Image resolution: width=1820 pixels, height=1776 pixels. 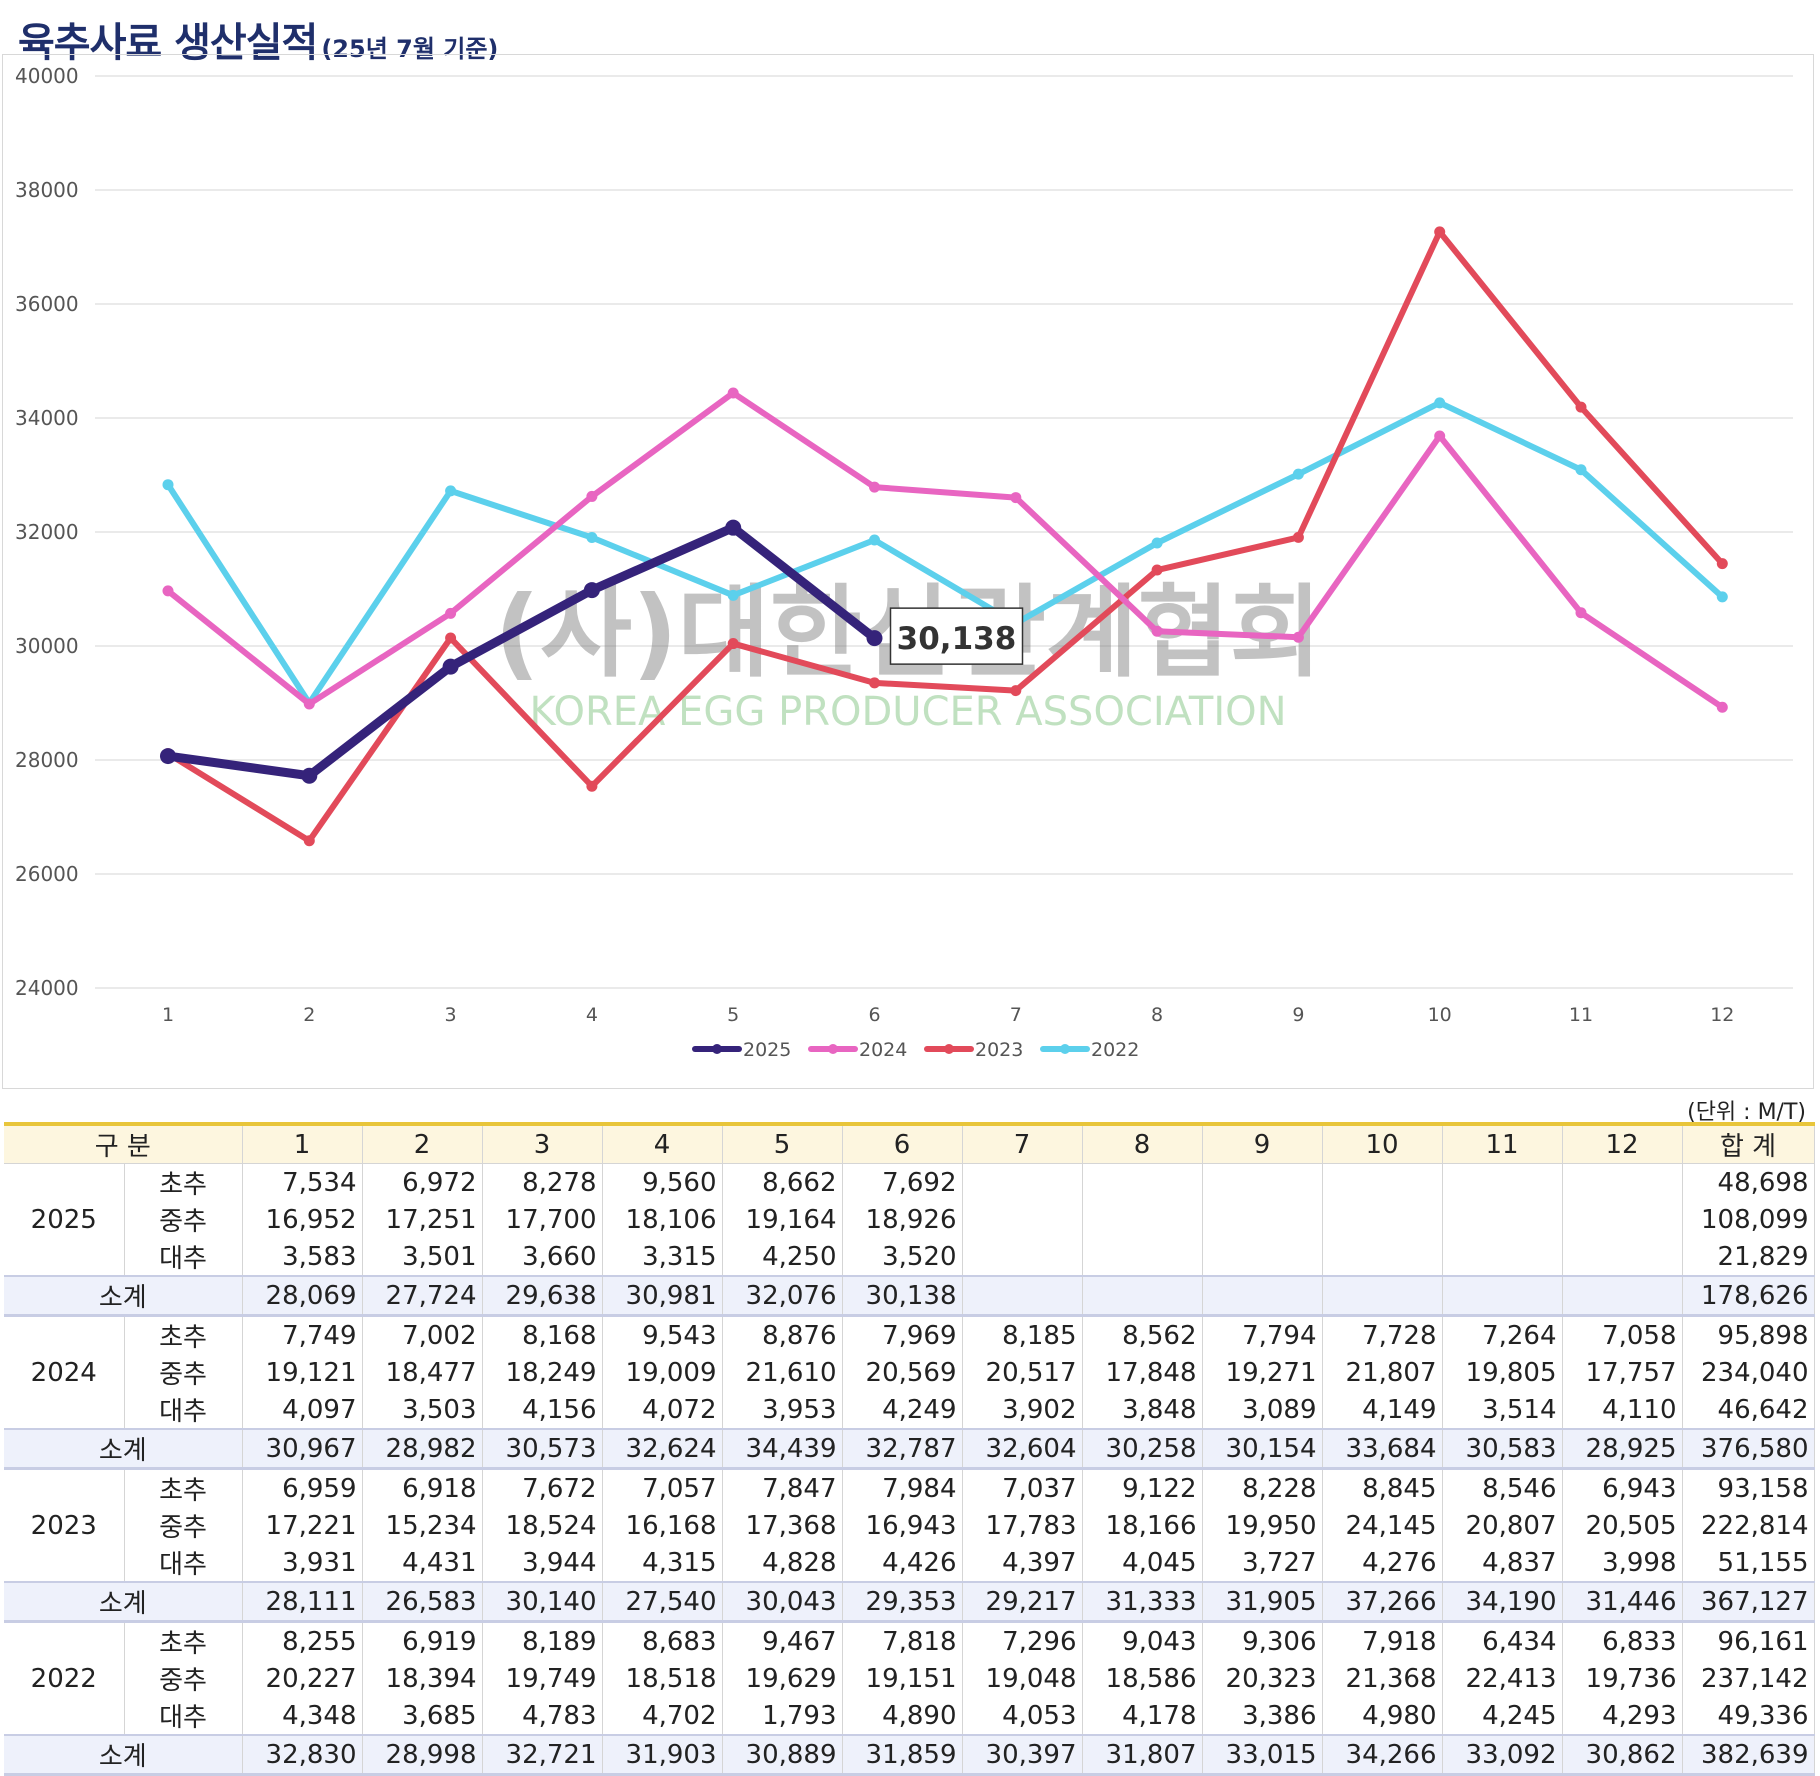 I want to click on subtotal-cell: 33,092, so click(x=1502, y=1755).